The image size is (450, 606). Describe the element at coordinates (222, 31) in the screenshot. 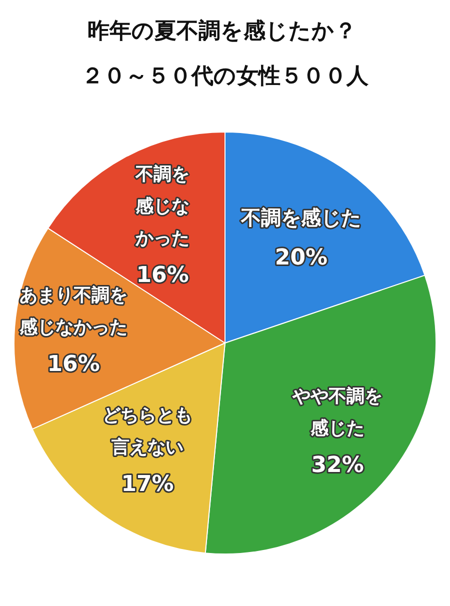

I see `chart-title: 昨年の夏不調を感じたか？` at that location.